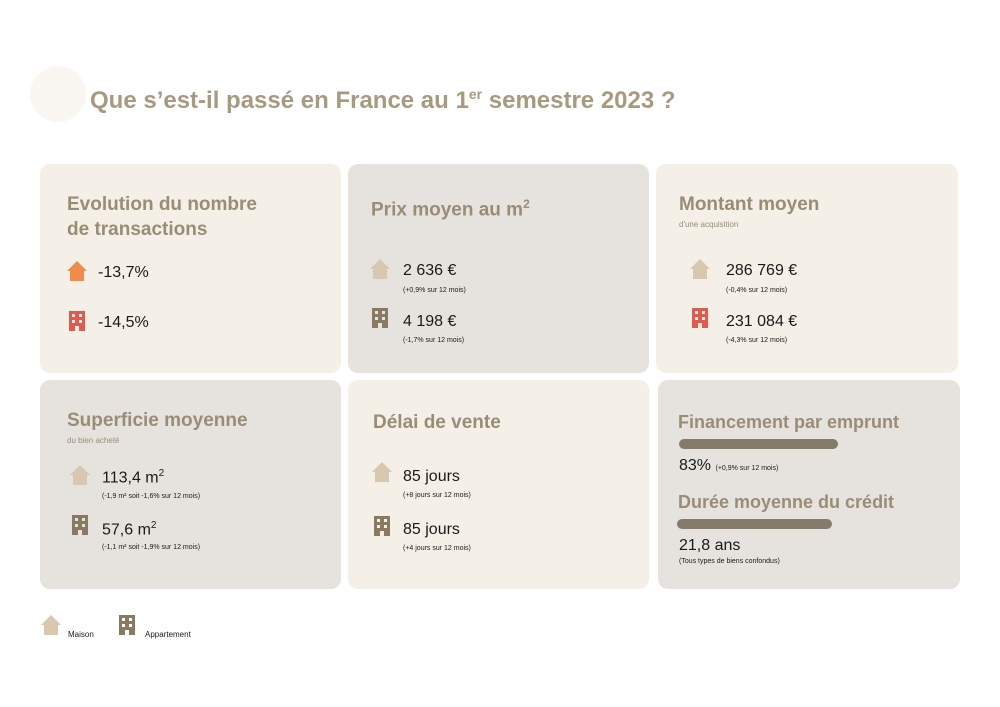 The height and width of the screenshot is (707, 1000). Describe the element at coordinates (157, 420) in the screenshot. I see `superficie-title: Superficie moyenne` at that location.